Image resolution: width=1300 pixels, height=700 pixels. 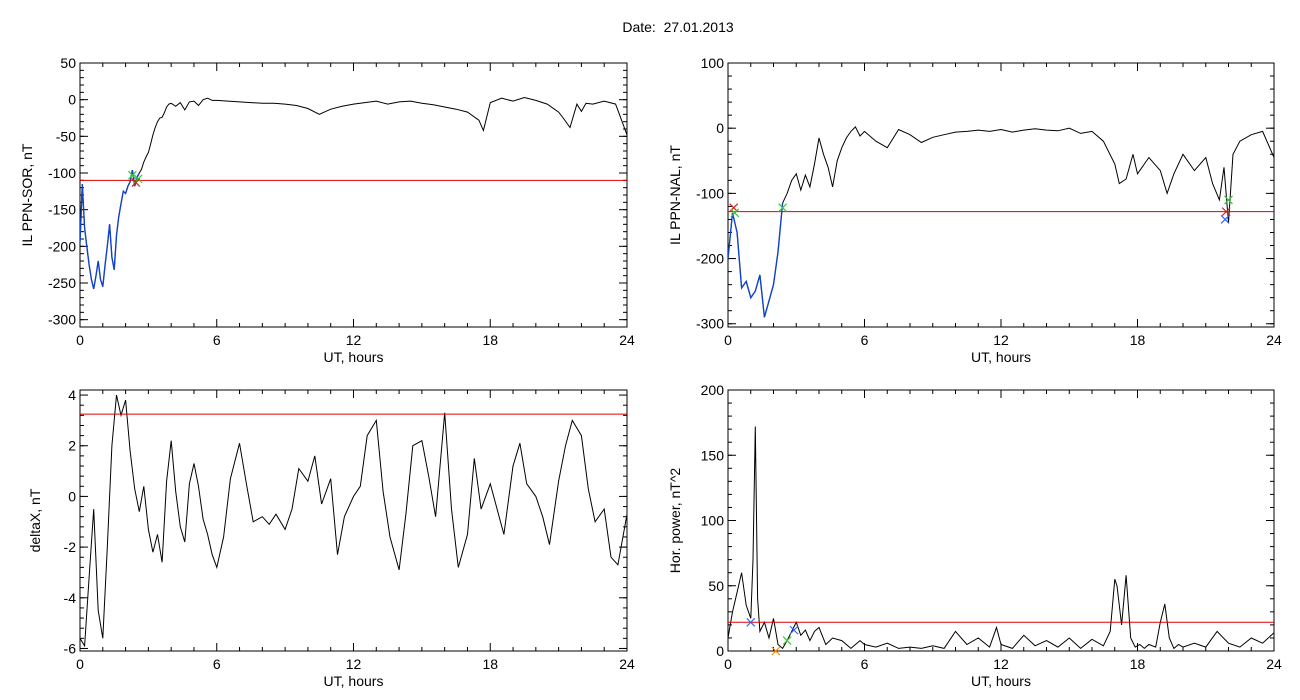 I want to click on y-tick-label: 200, so click(x=713, y=390).